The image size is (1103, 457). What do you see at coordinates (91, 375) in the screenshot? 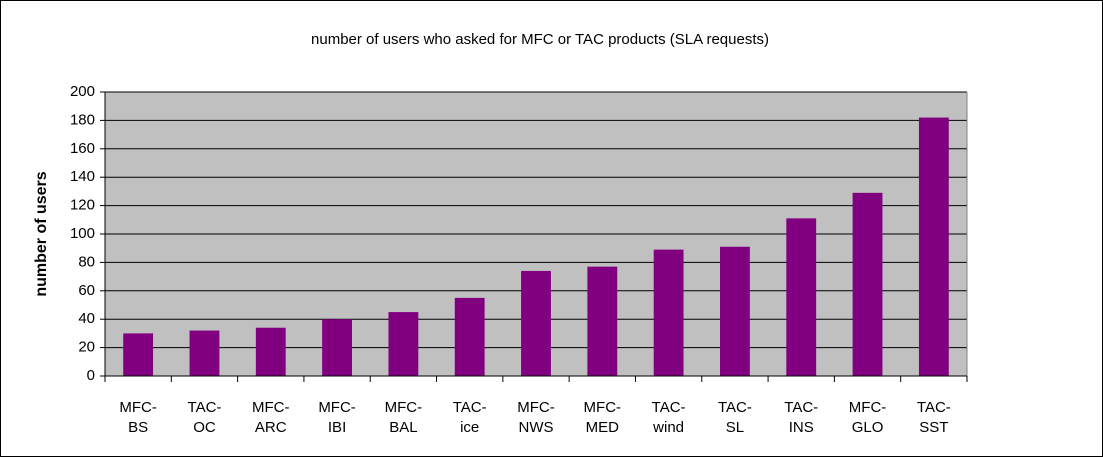
I see `y-tick-label: 0` at bounding box center [91, 375].